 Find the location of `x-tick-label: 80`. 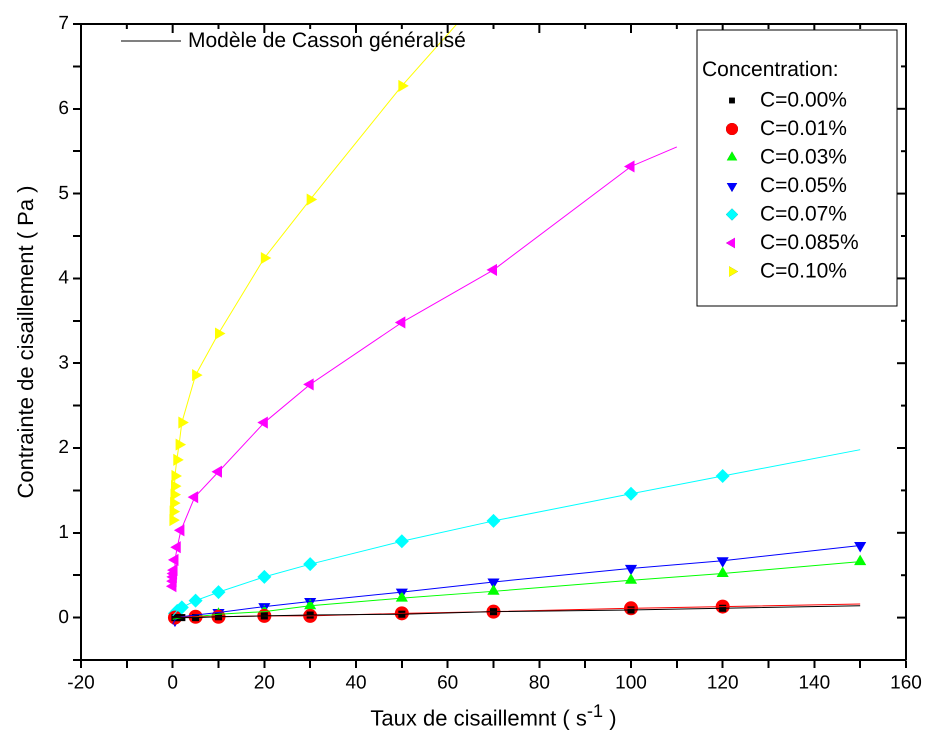

x-tick-label: 80 is located at coordinates (539, 683).